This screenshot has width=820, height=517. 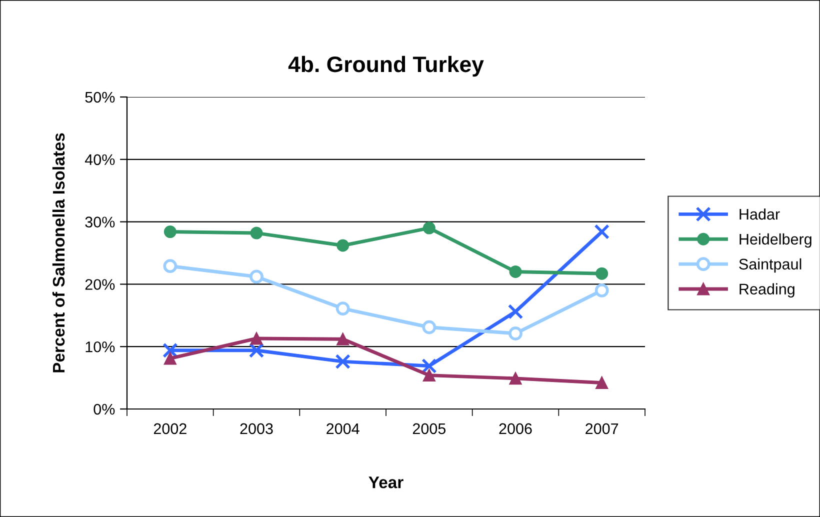 What do you see at coordinates (386, 482) in the screenshot?
I see `x-axis-title: Year` at bounding box center [386, 482].